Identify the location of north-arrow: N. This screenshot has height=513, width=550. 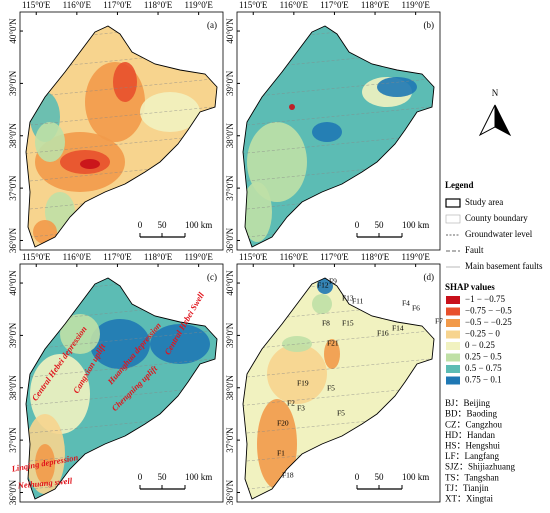
(495, 112).